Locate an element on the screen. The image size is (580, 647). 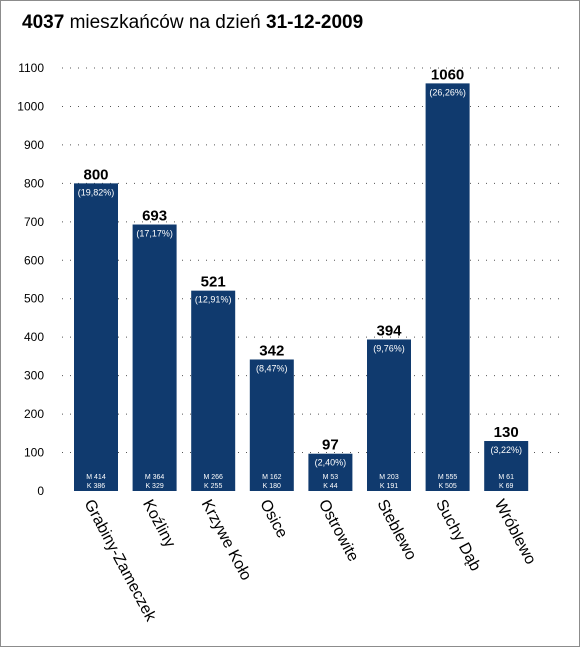
bar-percent-label: (3,22%) is located at coordinates (506, 450).